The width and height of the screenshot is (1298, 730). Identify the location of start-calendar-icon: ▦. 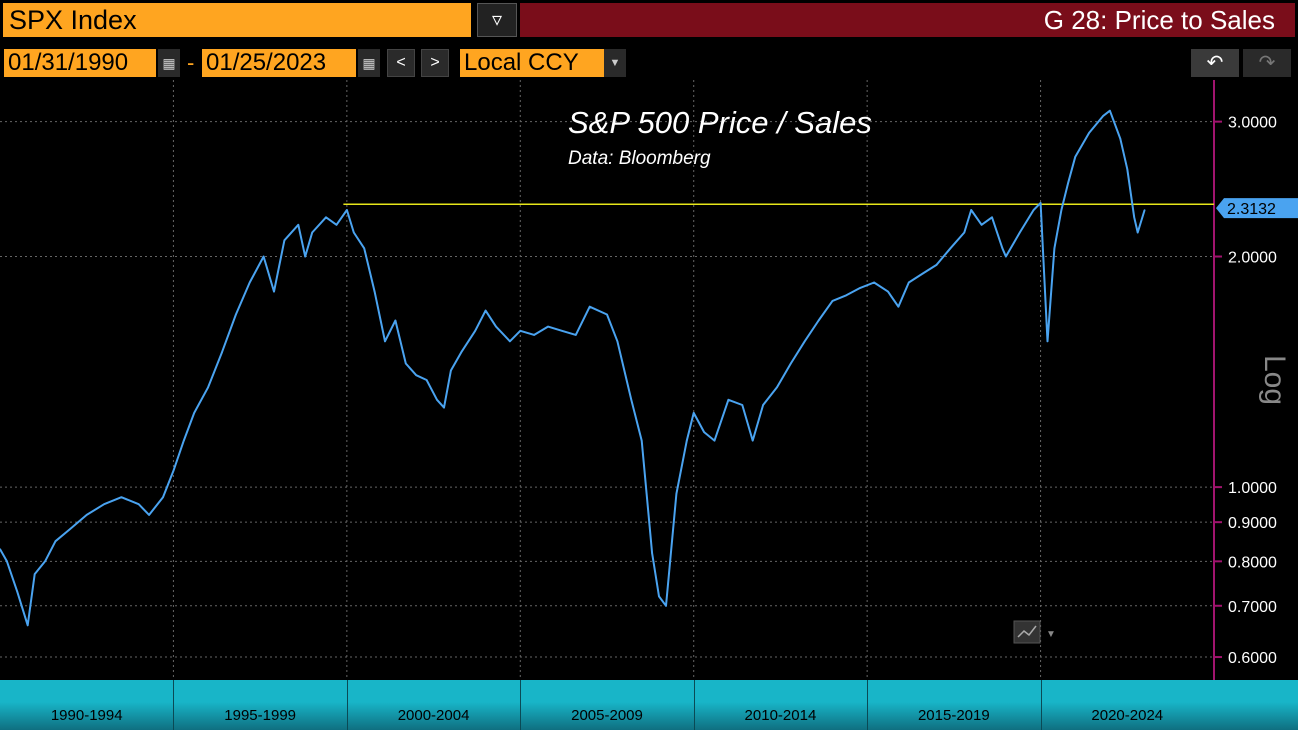
(169, 63).